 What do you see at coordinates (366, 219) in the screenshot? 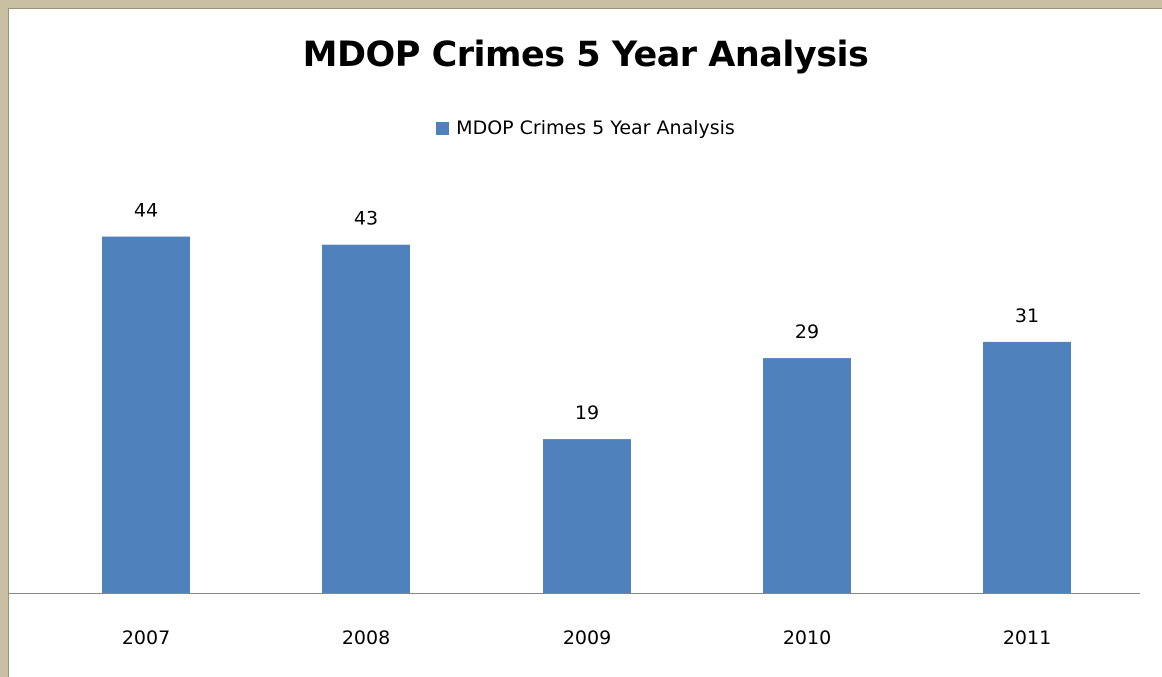
I see `data-label-2008: 43` at bounding box center [366, 219].